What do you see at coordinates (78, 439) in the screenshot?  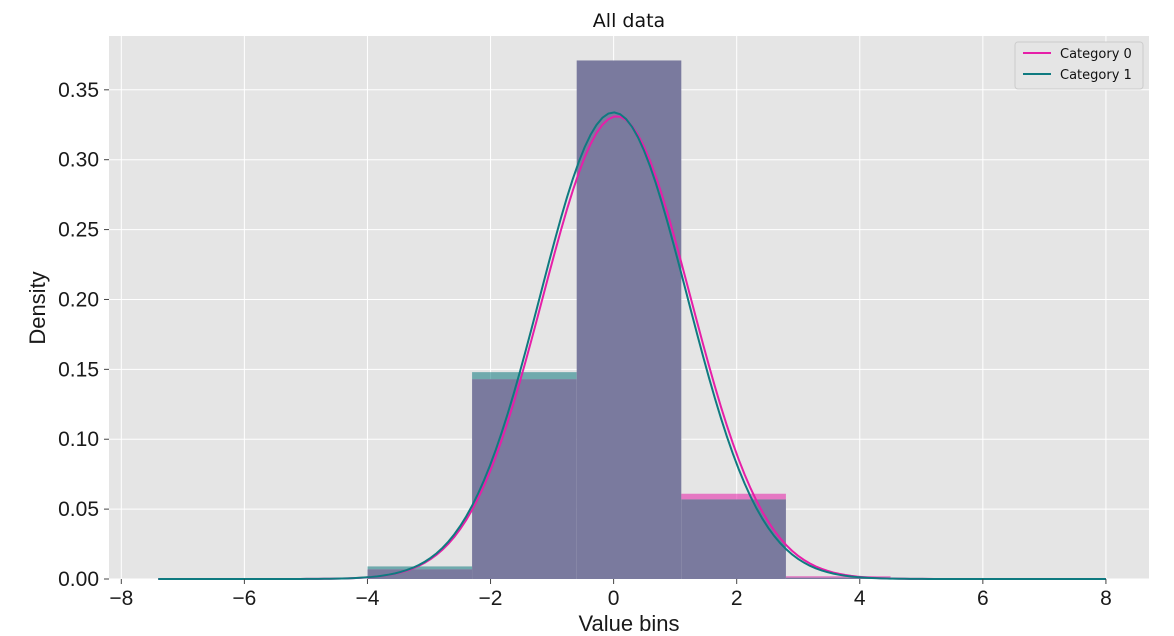 I see `y-tick-label: 0.10` at bounding box center [78, 439].